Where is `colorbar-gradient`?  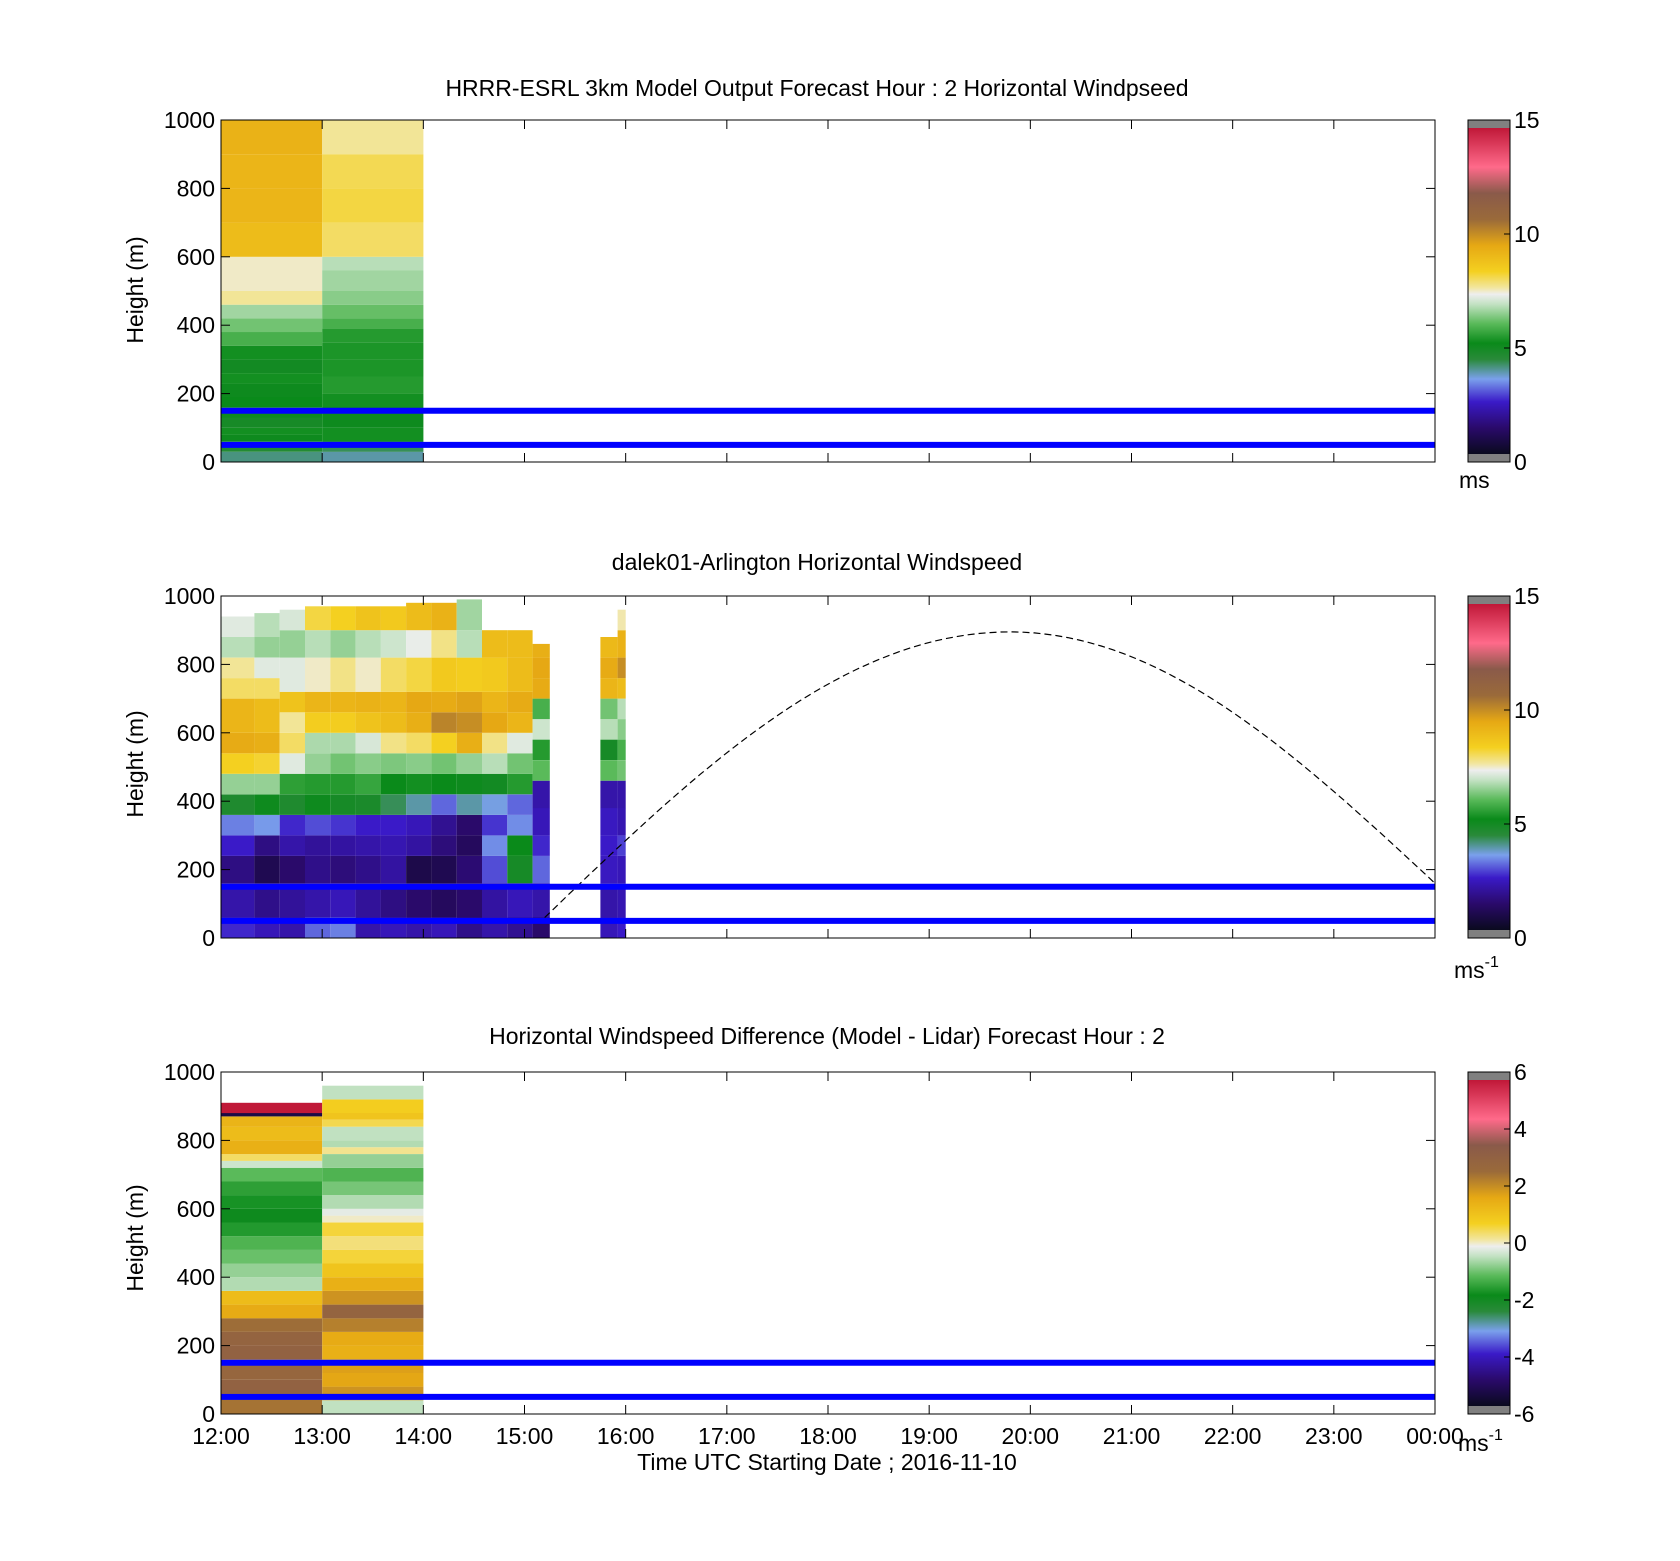 colorbar-gradient is located at coordinates (1489, 767).